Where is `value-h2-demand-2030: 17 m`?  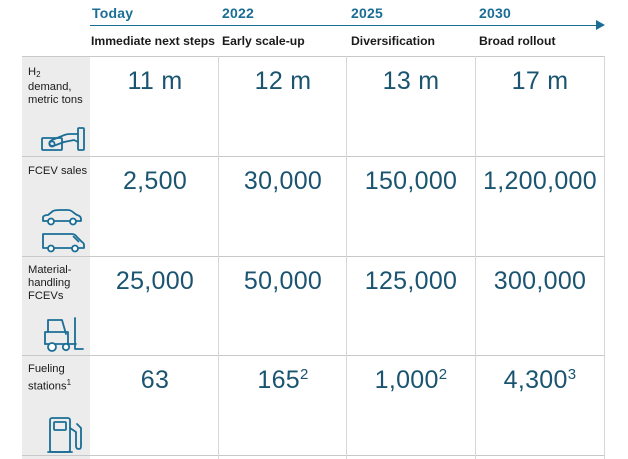
value-h2-demand-2030: 17 m is located at coordinates (540, 81).